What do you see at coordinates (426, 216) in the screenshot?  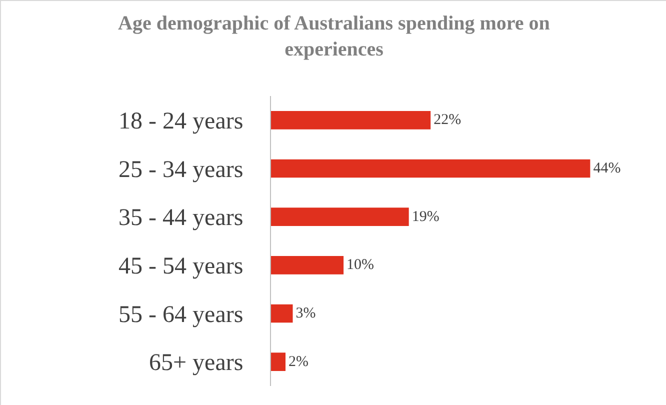 I see `data-label: 19%` at bounding box center [426, 216].